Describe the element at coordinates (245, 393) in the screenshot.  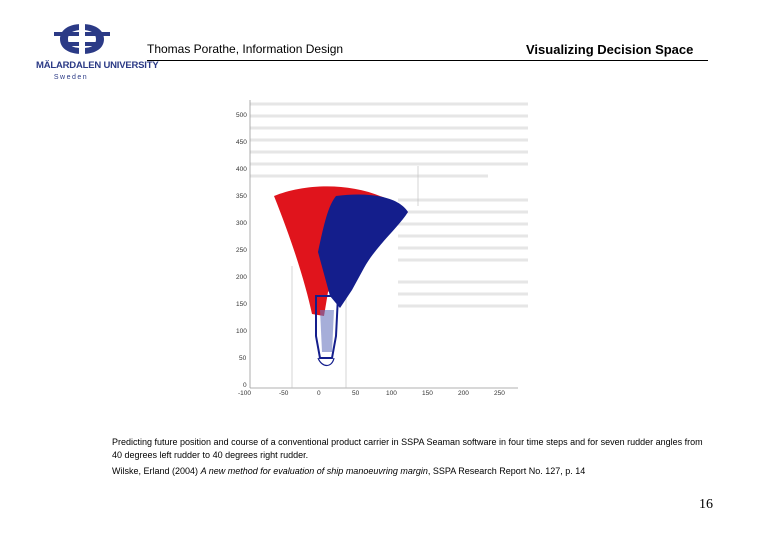
I see `x-tick: -100` at that location.